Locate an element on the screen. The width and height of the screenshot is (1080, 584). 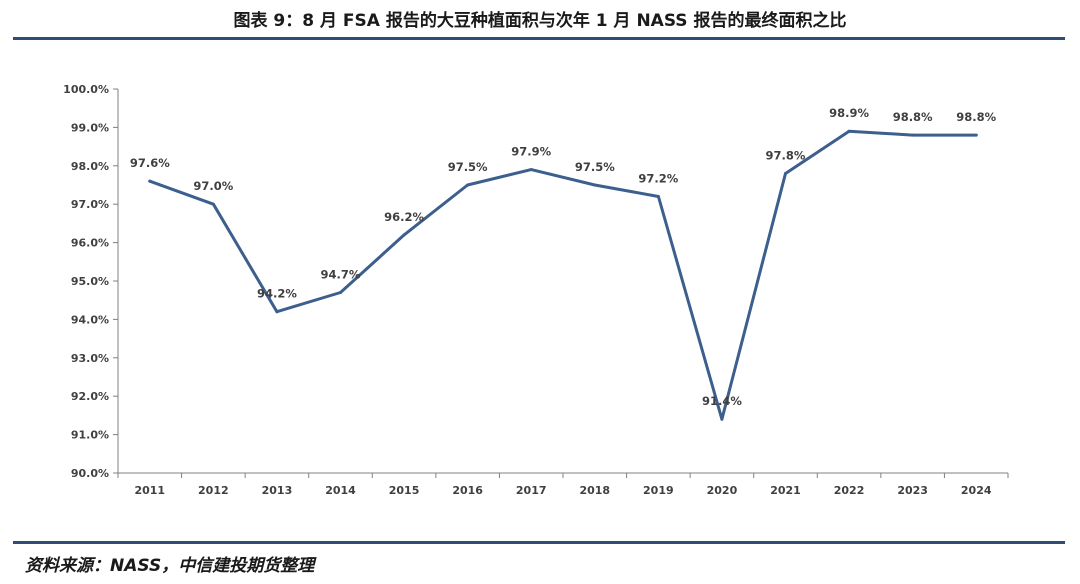
y-tick-label: 93.0% is located at coordinates (90, 358).